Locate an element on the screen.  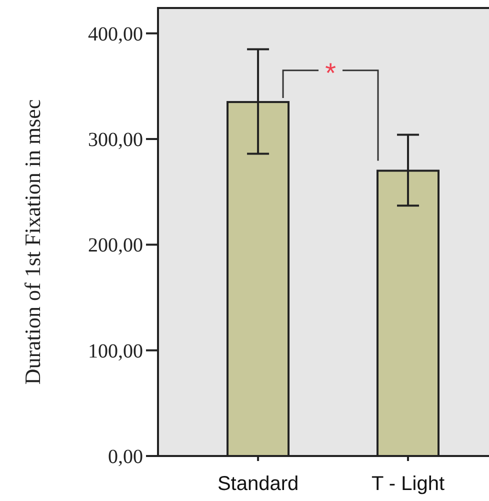
x-tick-label: Standard is located at coordinates (258, 484).